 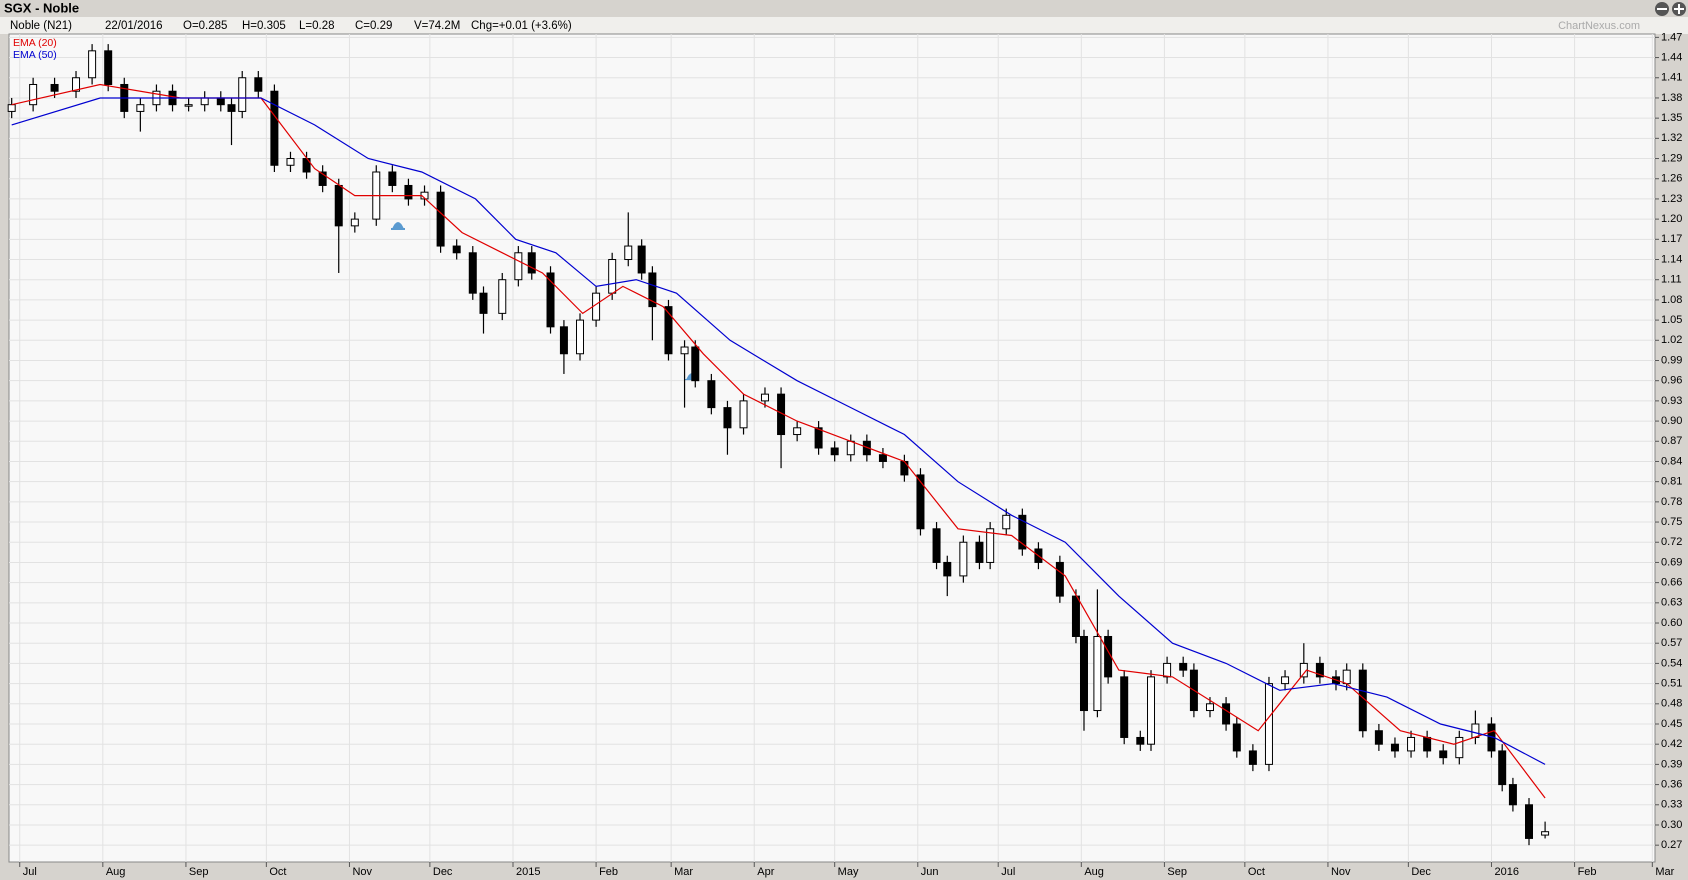 I want to click on y-tick-label: 1.26, so click(x=1671, y=179).